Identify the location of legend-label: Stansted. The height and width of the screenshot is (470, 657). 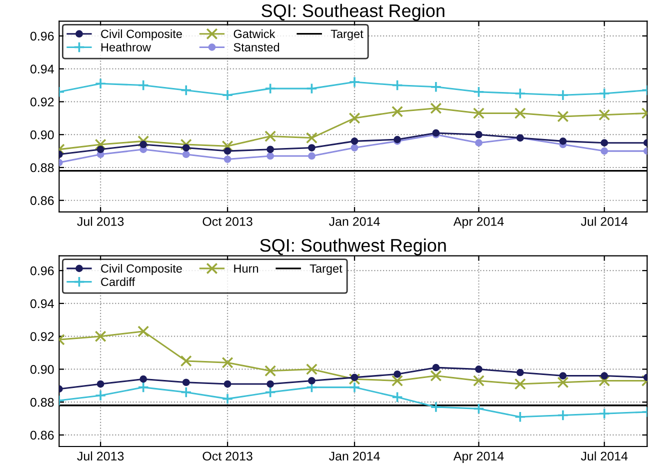
(257, 47).